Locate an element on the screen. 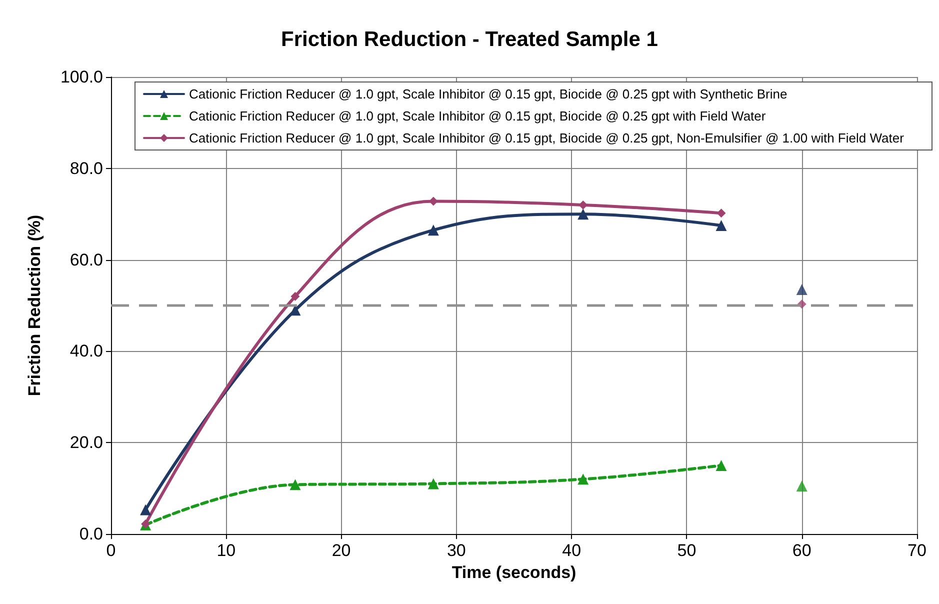 This screenshot has width=939, height=604. y-tick-label: 80.0 is located at coordinates (86, 168).